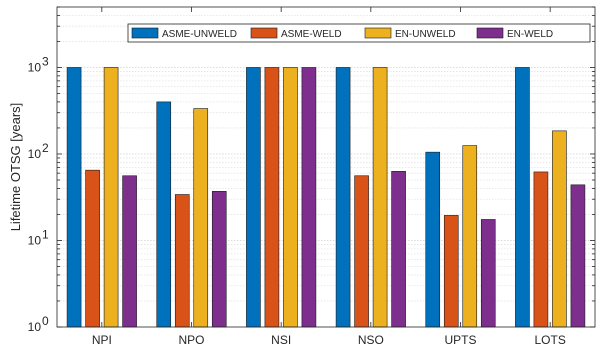 The width and height of the screenshot is (605, 350). What do you see at coordinates (201, 218) in the screenshot?
I see `bar-en-unweld-npo` at bounding box center [201, 218].